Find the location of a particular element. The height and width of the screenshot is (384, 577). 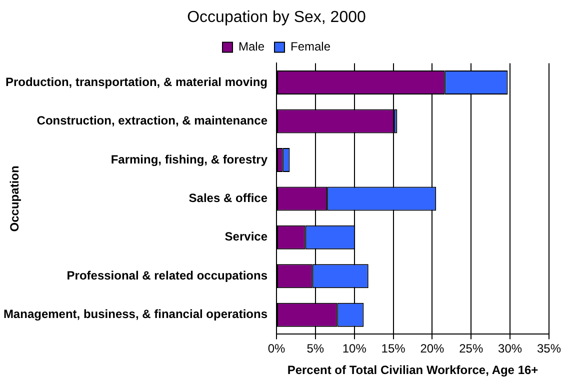

y-tick-label: Service is located at coordinates (246, 237).